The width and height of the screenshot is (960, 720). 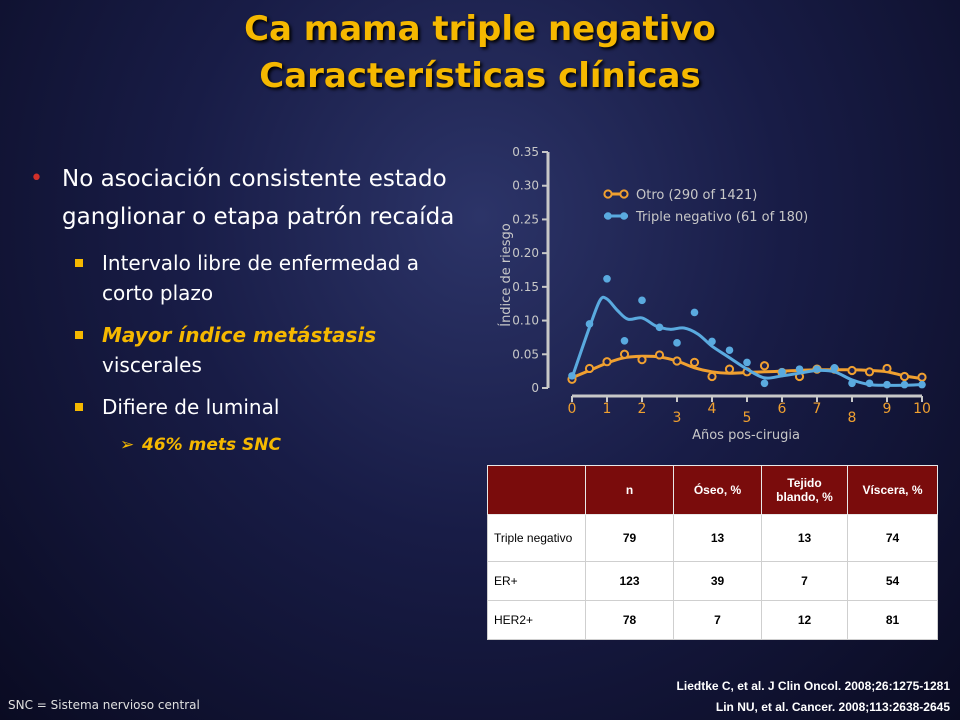 I want to click on y-tick-label: 0.20, so click(x=525, y=253).